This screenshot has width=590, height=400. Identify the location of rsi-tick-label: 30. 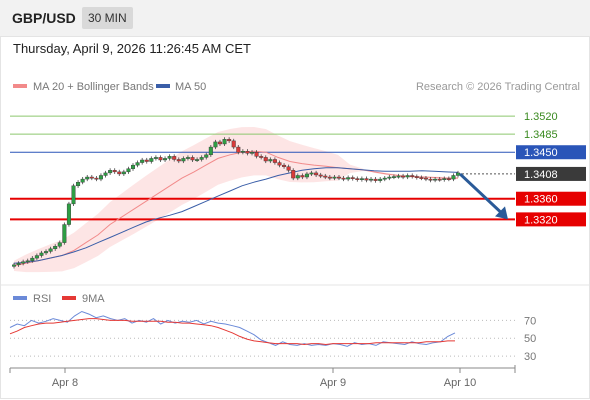
(530, 357).